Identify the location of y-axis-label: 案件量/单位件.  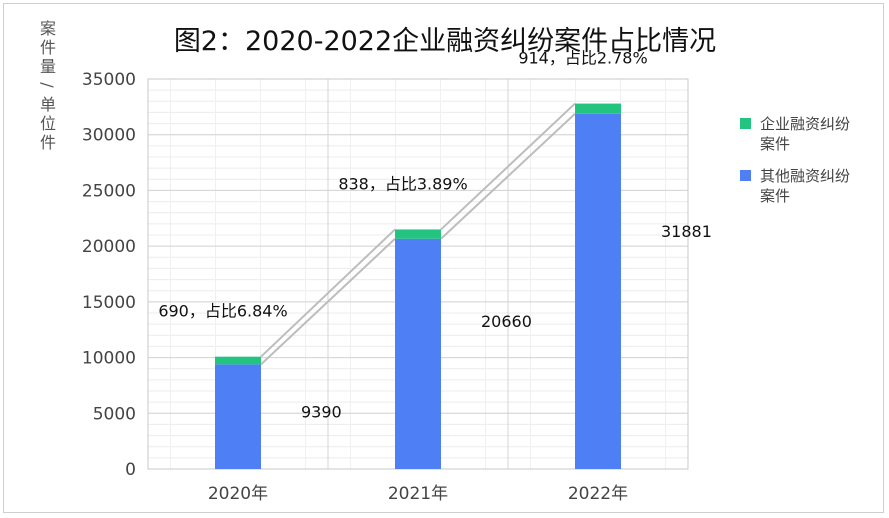
(47, 85).